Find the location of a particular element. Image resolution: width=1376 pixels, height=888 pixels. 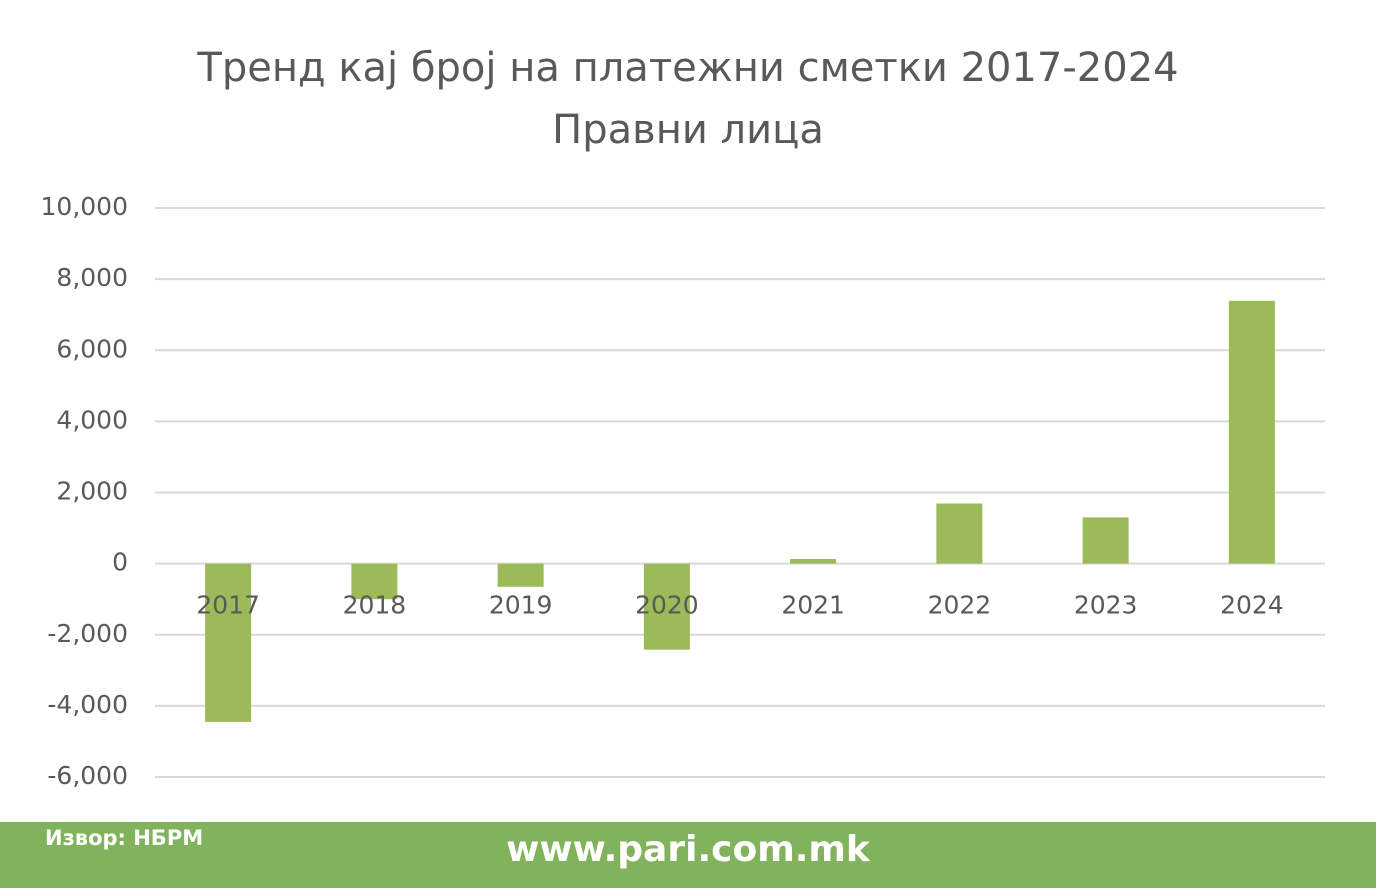

chart-subtitle: Правни лица is located at coordinates (688, 130).